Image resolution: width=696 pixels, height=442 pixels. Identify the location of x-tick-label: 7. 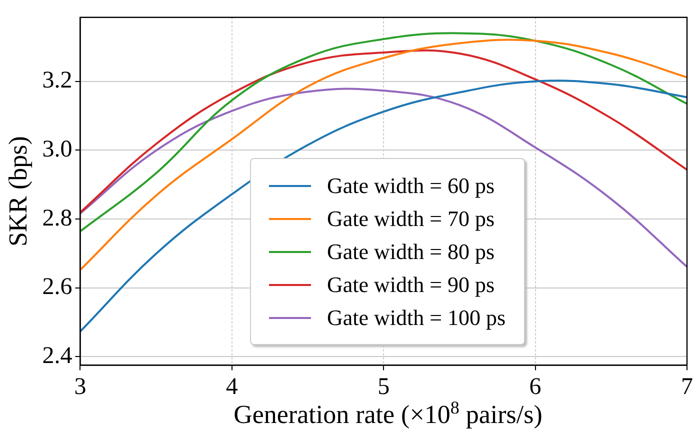
(687, 387).